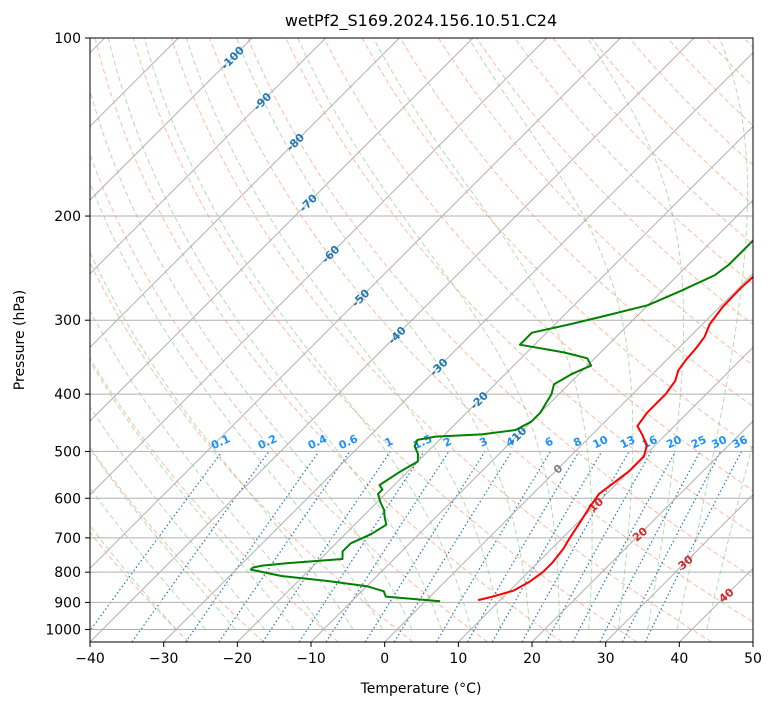 This screenshot has height=708, width=775. What do you see at coordinates (698, 442) in the screenshot?
I see `mixing-ratio-label: 25` at bounding box center [698, 442].